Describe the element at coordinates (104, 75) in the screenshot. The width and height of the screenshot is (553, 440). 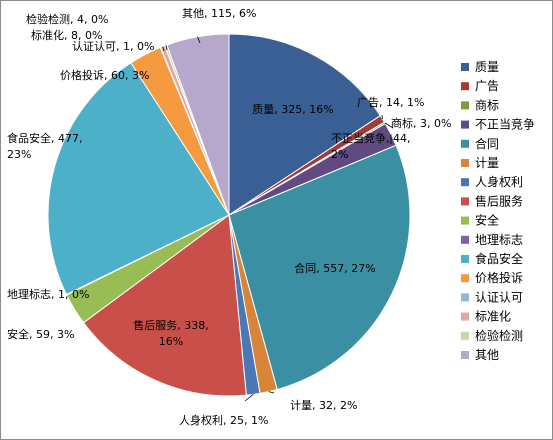
I see `slice-data-label: 价格投诉, 60, 3%` at that location.